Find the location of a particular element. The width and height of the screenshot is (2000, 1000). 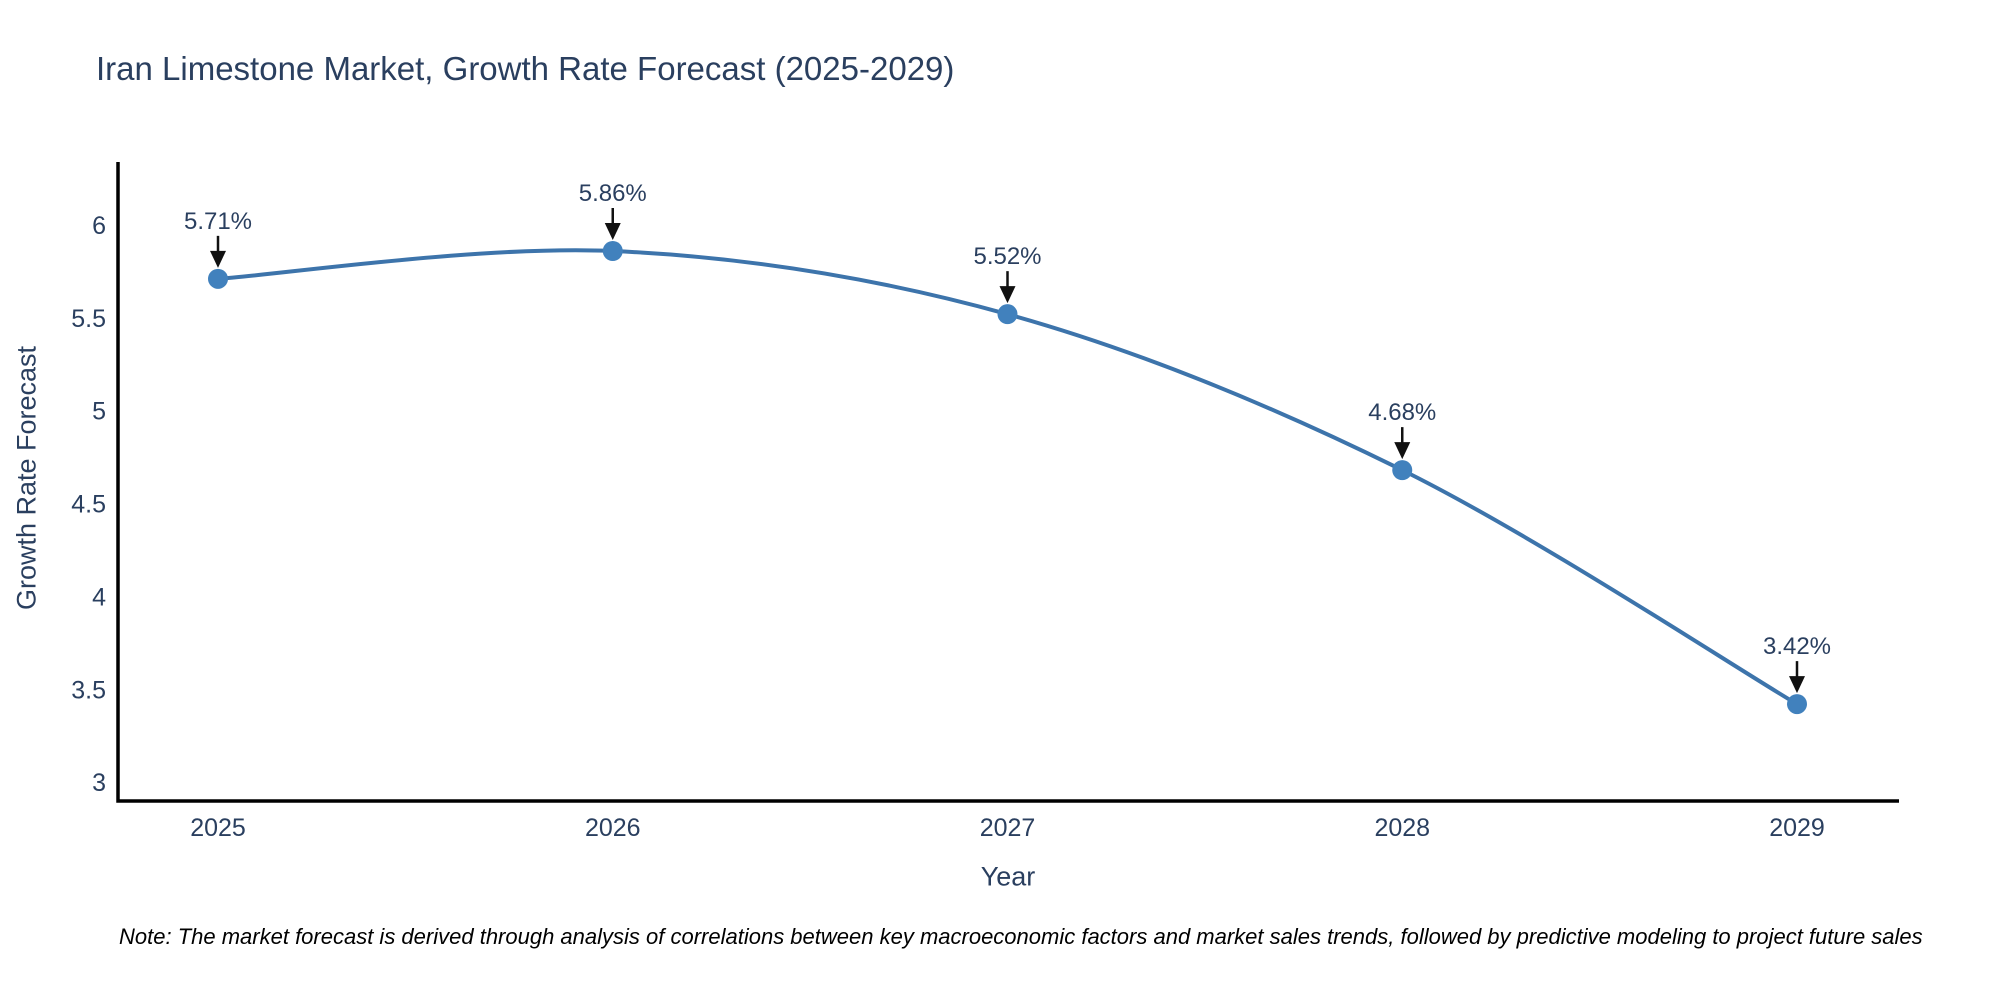

annotation-label: 5.71% is located at coordinates (218, 221).